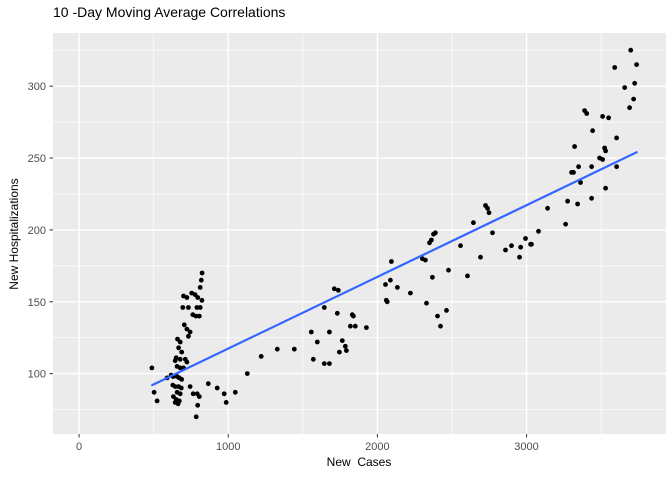 The image size is (672, 480). What do you see at coordinates (14, 234) in the screenshot?
I see `y-axis-title: New Hospitalizations` at bounding box center [14, 234].